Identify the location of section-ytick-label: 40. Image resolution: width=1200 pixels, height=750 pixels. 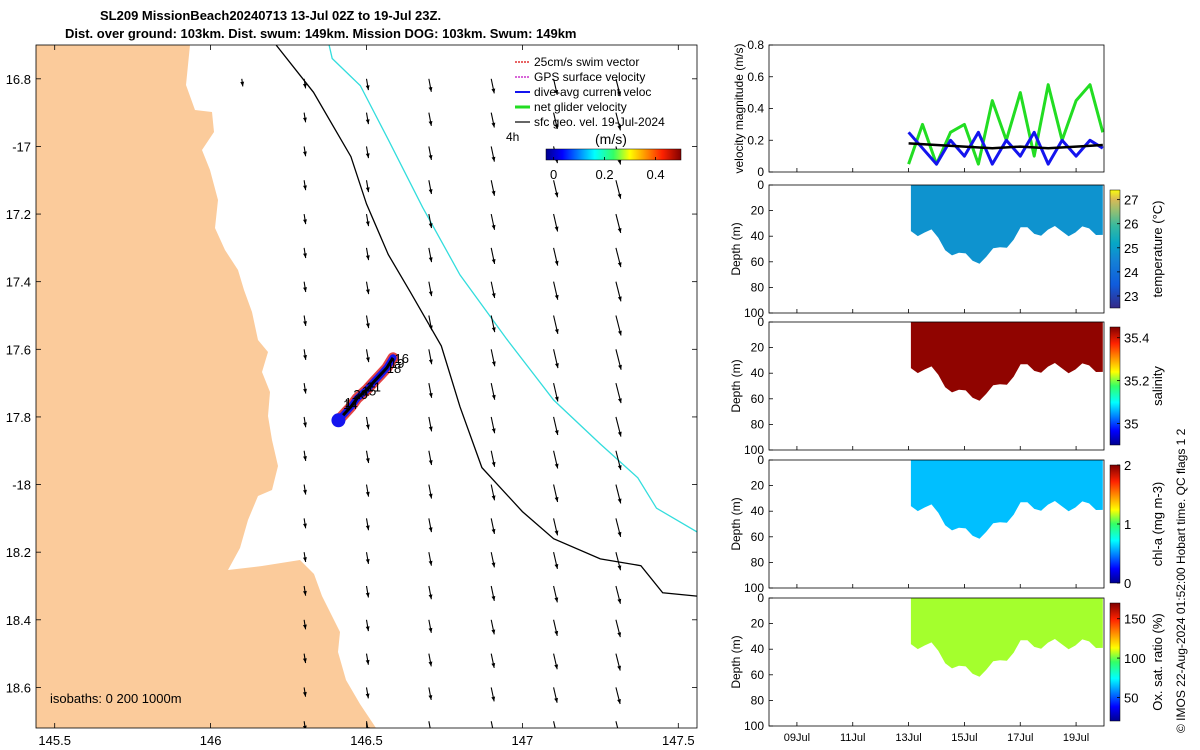
(758, 373).